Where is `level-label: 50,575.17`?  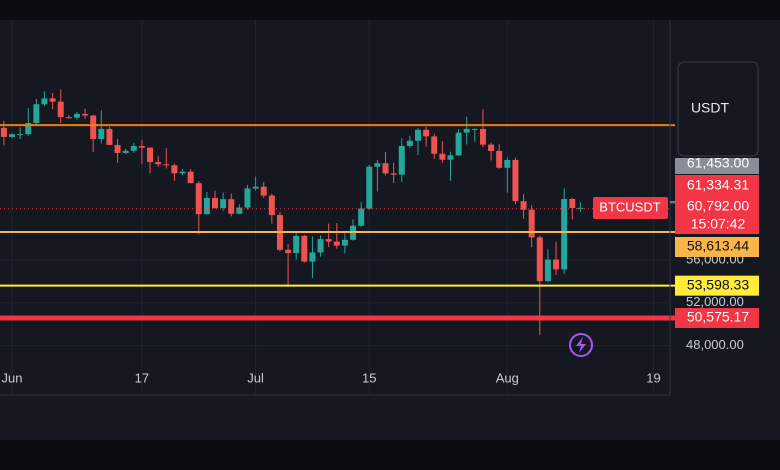 level-label: 50,575.17 is located at coordinates (718, 317).